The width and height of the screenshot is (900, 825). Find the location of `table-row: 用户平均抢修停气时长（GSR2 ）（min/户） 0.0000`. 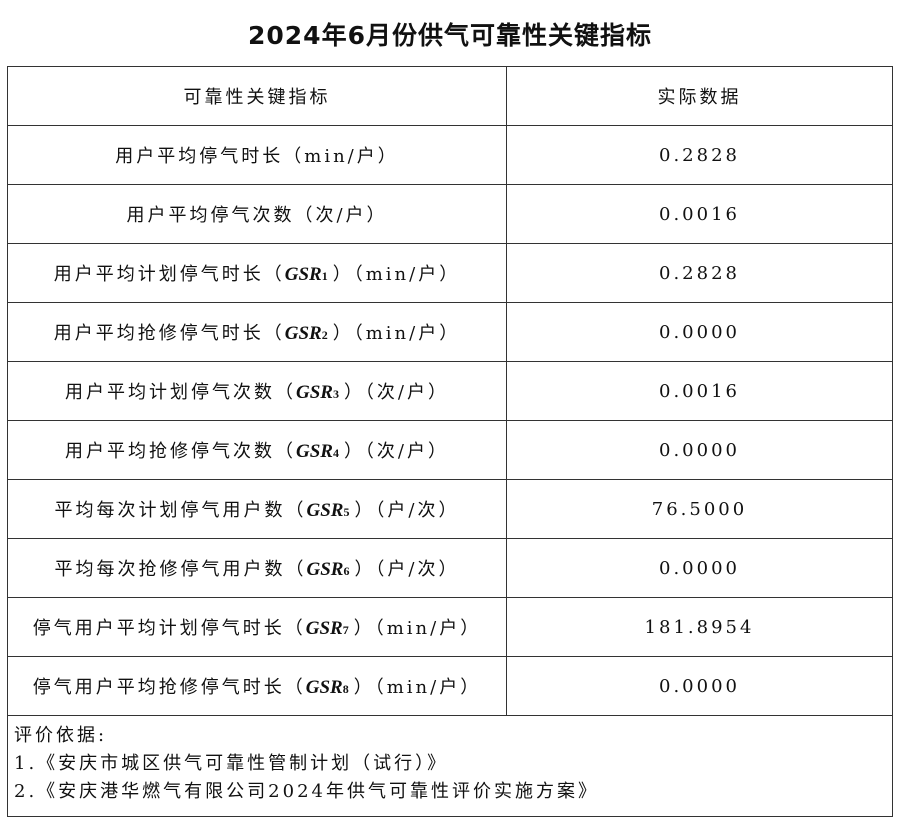

table-row: 用户平均抢修停气时长（GSR2 ）（min/户） 0.0000 is located at coordinates (450, 332).